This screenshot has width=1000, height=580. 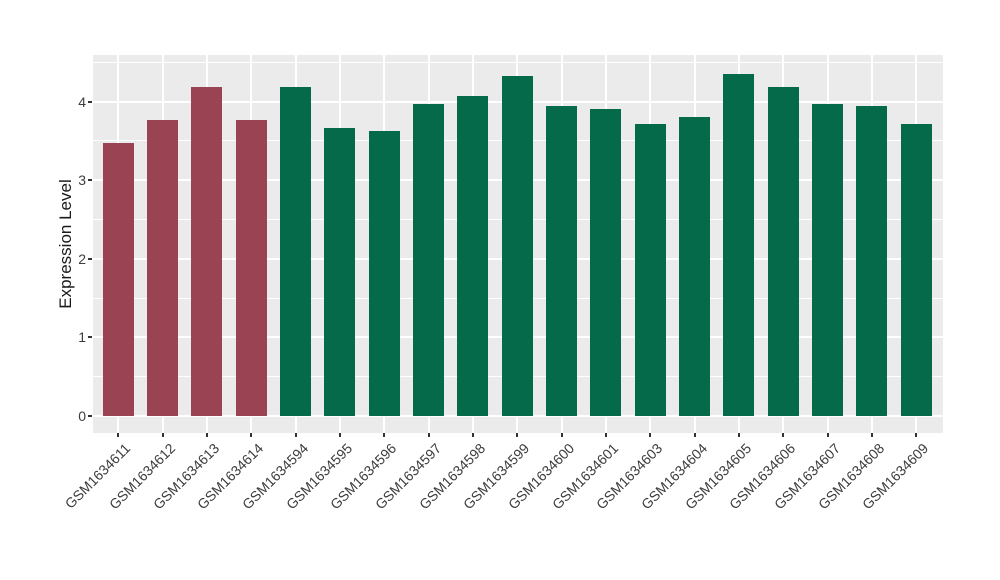 What do you see at coordinates (207, 251) in the screenshot?
I see `bar-GSM1634613` at bounding box center [207, 251].